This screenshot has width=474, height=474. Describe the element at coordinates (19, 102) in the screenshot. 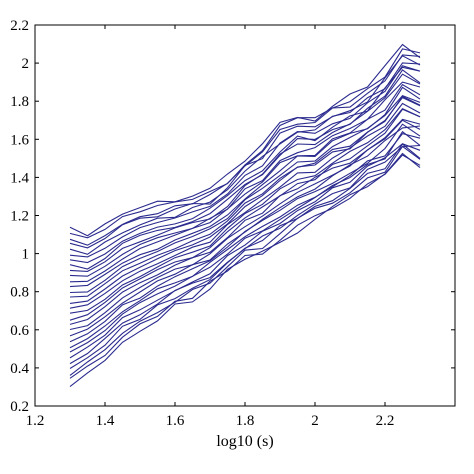

I see `y-tick-label: 1.8` at that location.